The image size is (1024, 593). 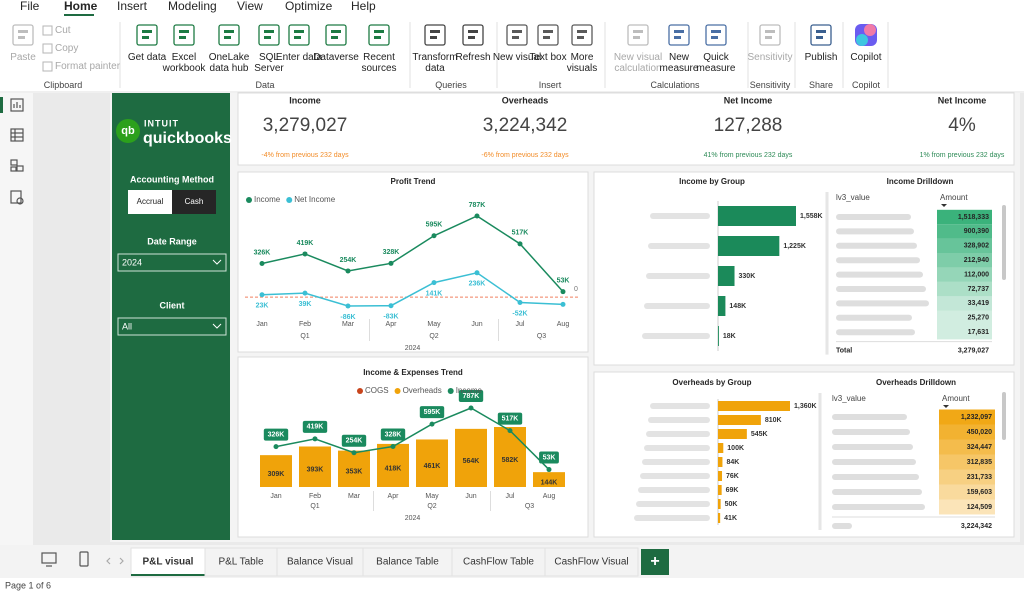 What do you see at coordinates (229, 63) in the screenshot?
I see `ribbon-button: OneLake data hub` at bounding box center [229, 63].